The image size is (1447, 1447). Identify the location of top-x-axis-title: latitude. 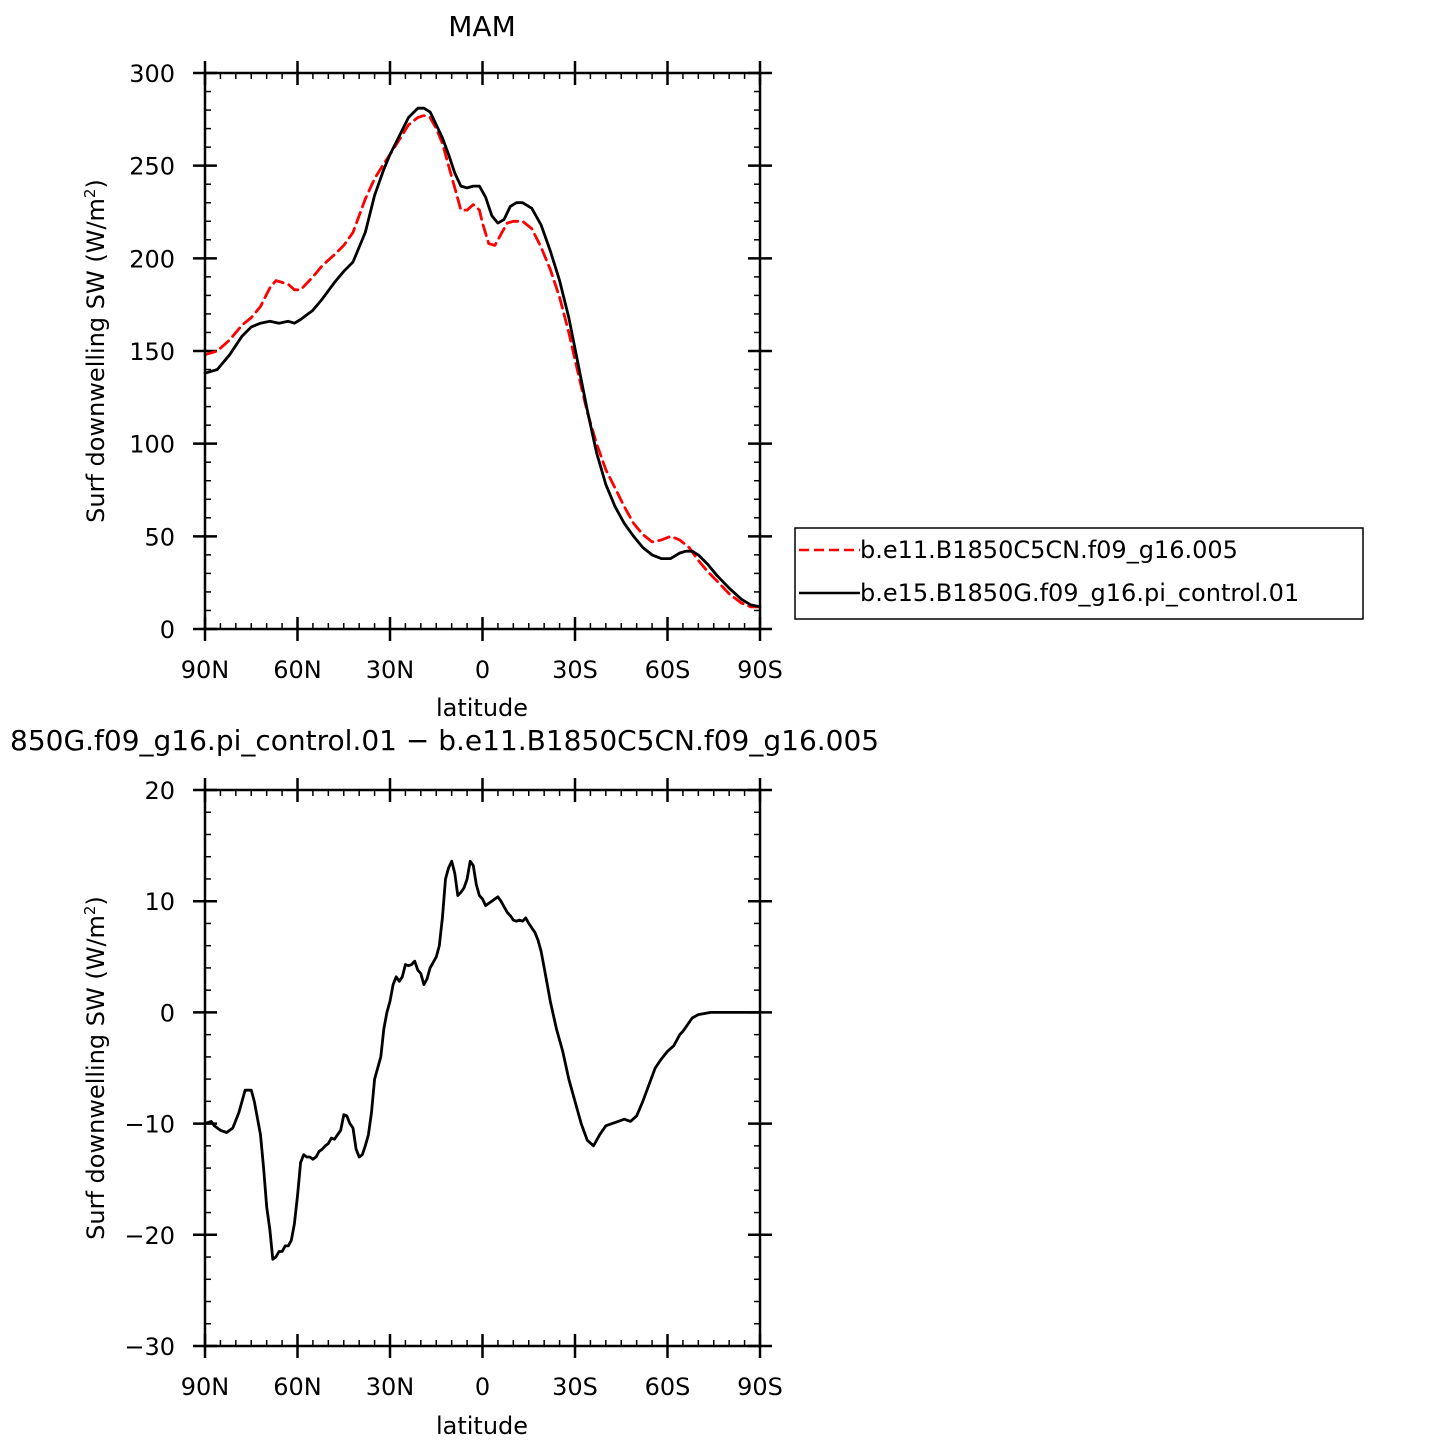
(482, 708).